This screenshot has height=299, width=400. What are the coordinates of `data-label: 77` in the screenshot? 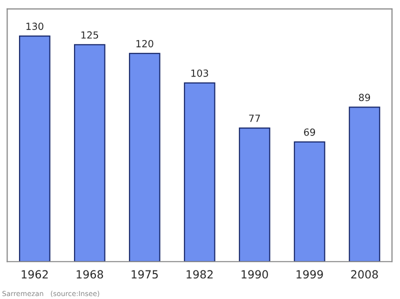 It's located at (254, 118).